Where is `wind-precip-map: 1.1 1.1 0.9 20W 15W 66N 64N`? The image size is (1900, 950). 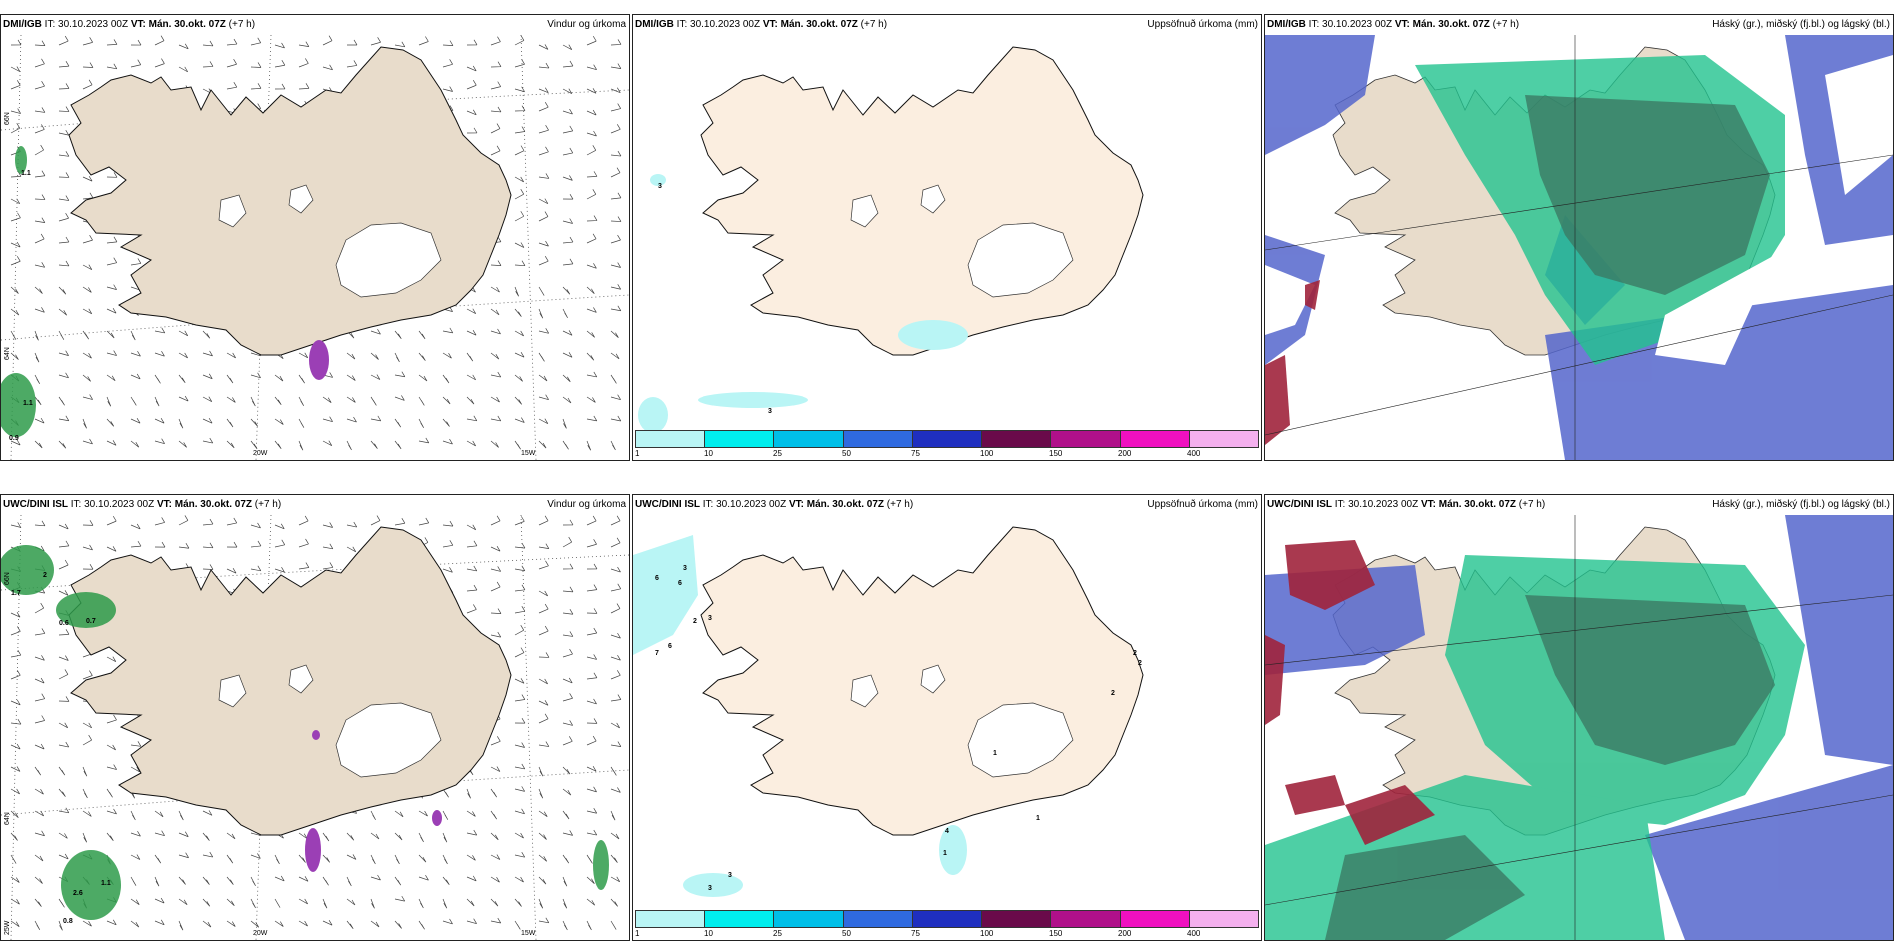
wind-precip-map: 1.1 1.1 0.9 20W 15W 66N 64N is located at coordinates (315, 247).